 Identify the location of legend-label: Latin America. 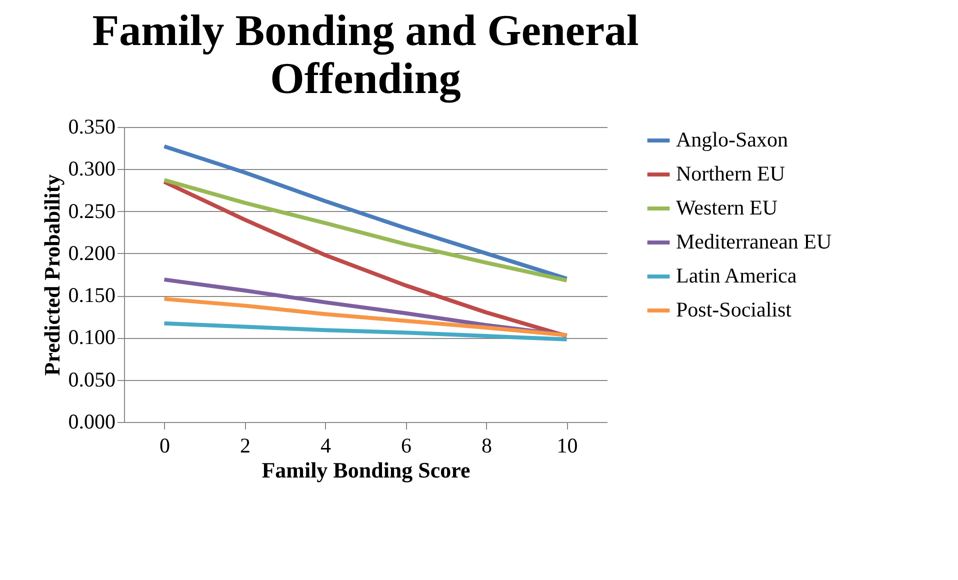
(737, 276).